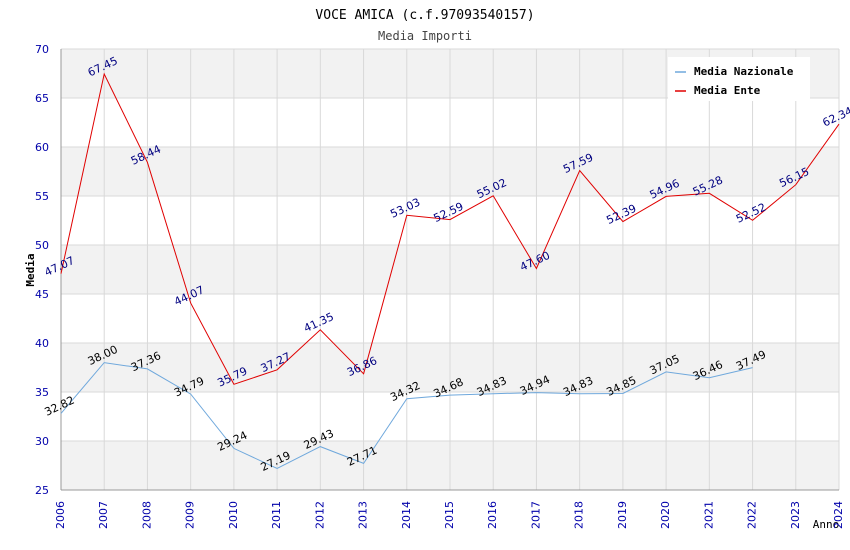  Describe the element at coordinates (425, 36) in the screenshot. I see `chart-subtitle: Media Importi` at that location.